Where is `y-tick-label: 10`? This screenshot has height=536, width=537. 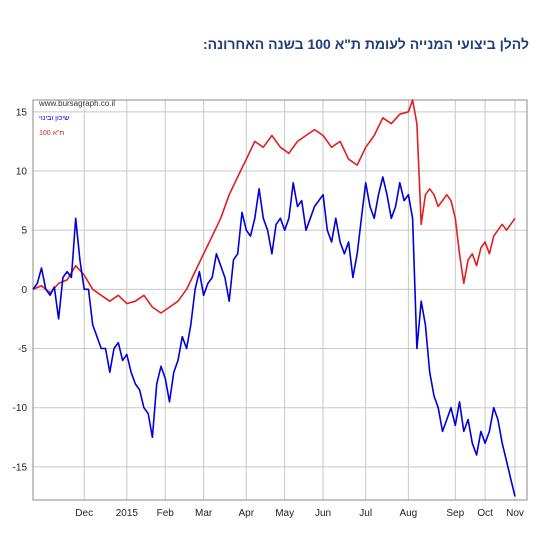
y-tick-label: 10 is located at coordinates (22, 172).